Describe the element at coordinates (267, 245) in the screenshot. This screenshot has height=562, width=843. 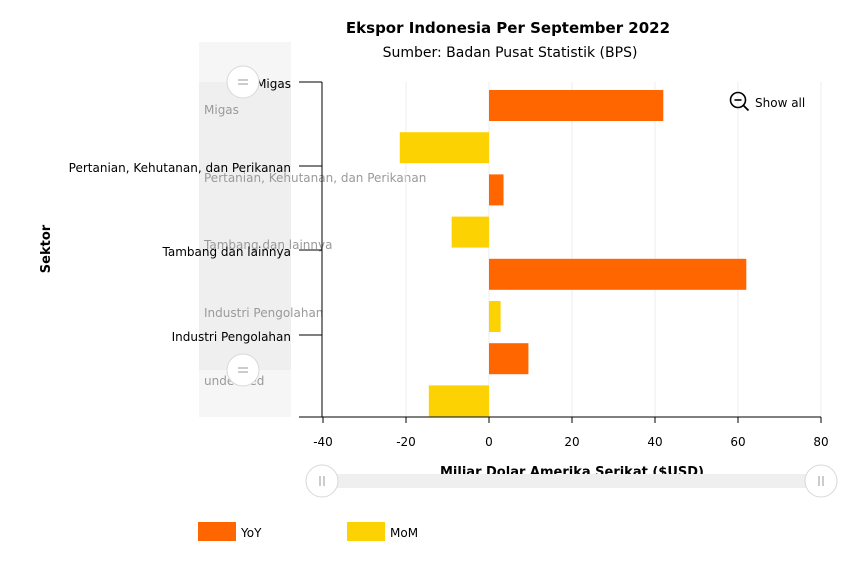
I see `scrollbar-preview-label: Tambang dan lainnya` at that location.